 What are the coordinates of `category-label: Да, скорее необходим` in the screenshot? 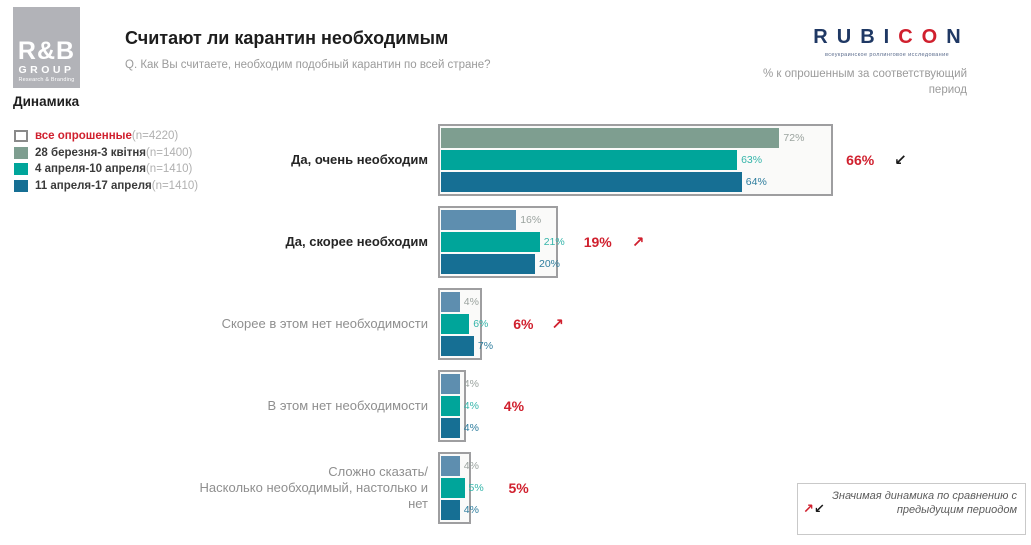 It's located at (357, 241).